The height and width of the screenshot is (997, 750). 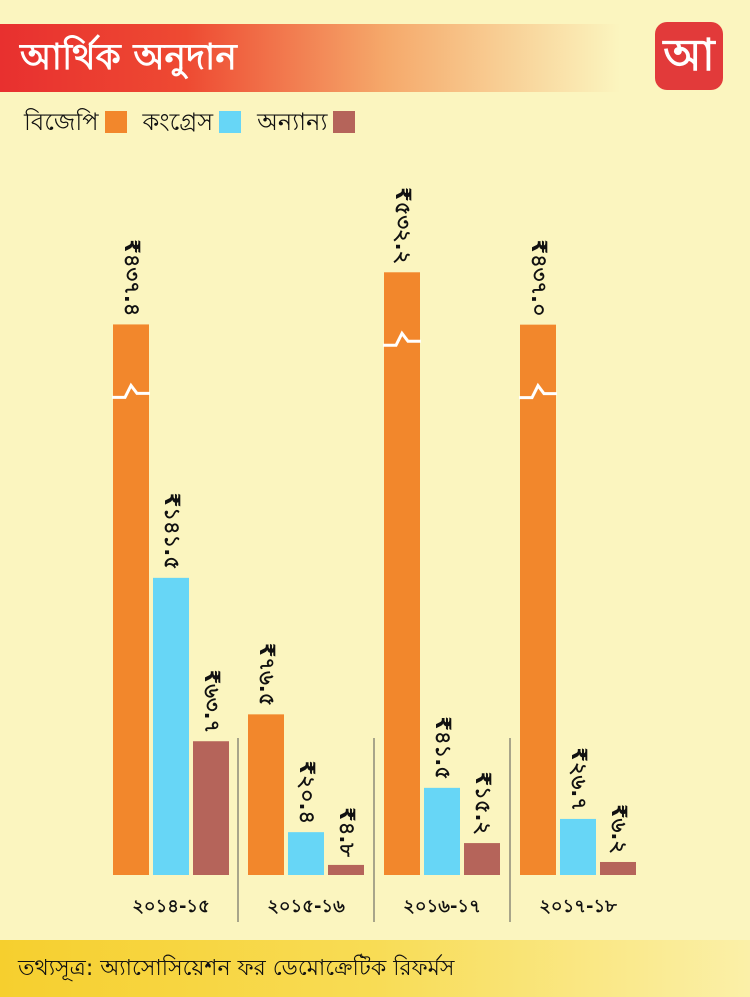 I want to click on data-label-congress-1: ₹১৪১.৫, so click(x=172, y=531).